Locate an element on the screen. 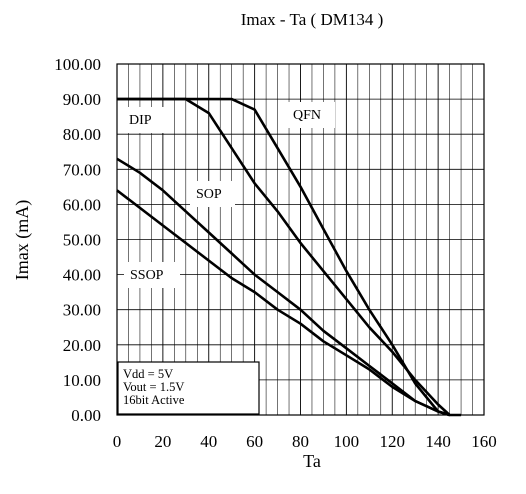 This screenshot has height=494, width=526. x-tick-label: 120 is located at coordinates (393, 441).